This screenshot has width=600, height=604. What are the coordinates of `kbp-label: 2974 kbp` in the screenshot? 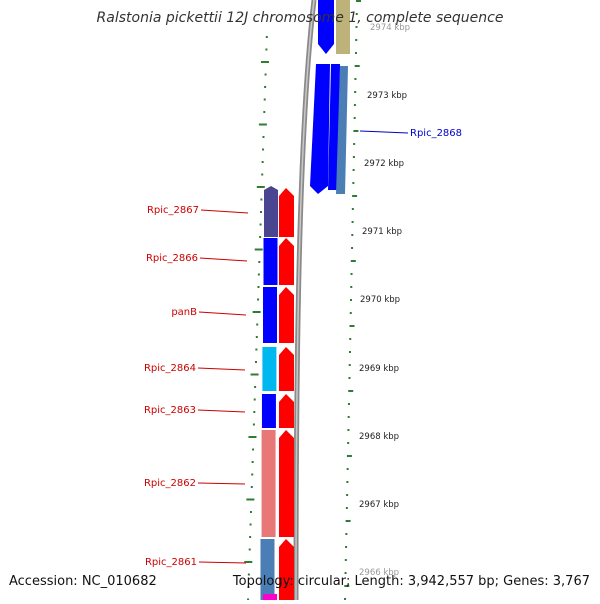 It's located at (390, 28).